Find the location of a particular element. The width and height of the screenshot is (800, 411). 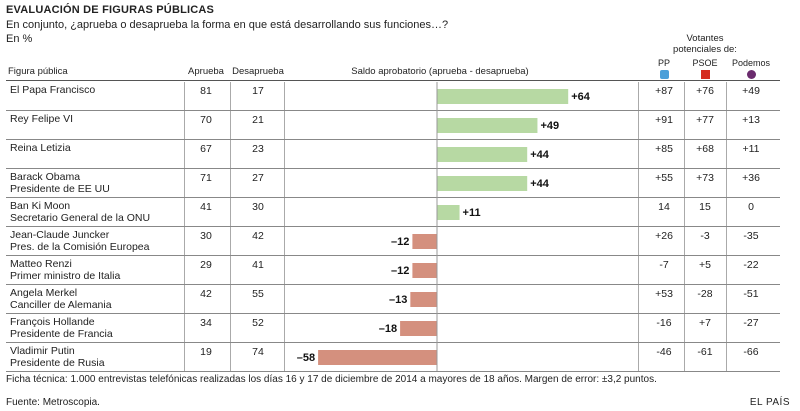

table-row: El Papa Francisco 81 17 +87 +76 +49 is located at coordinates (393, 96).